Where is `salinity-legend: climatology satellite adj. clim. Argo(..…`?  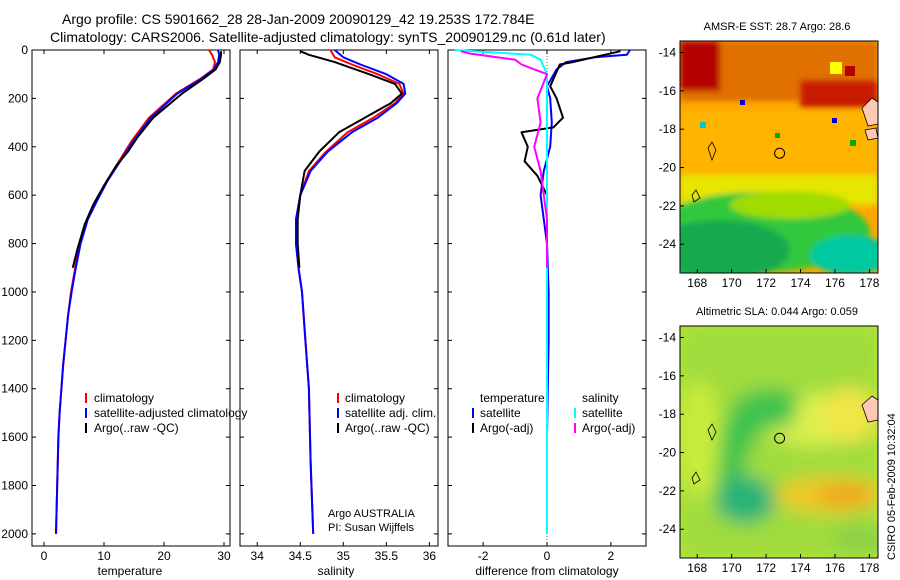
salinity-legend: climatology satellite adj. clim. Argo(..… is located at coordinates (386, 413).